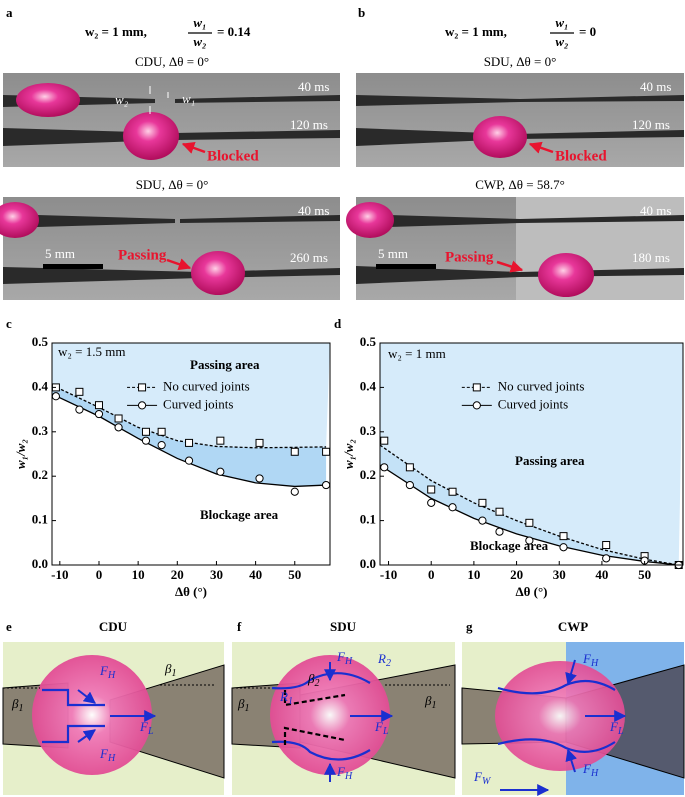 Image resolution: width=685 pixels, height=797 pixels. Describe the element at coordinates (40, 474) in the screenshot. I see `y-tick-label: 0.2` at that location.